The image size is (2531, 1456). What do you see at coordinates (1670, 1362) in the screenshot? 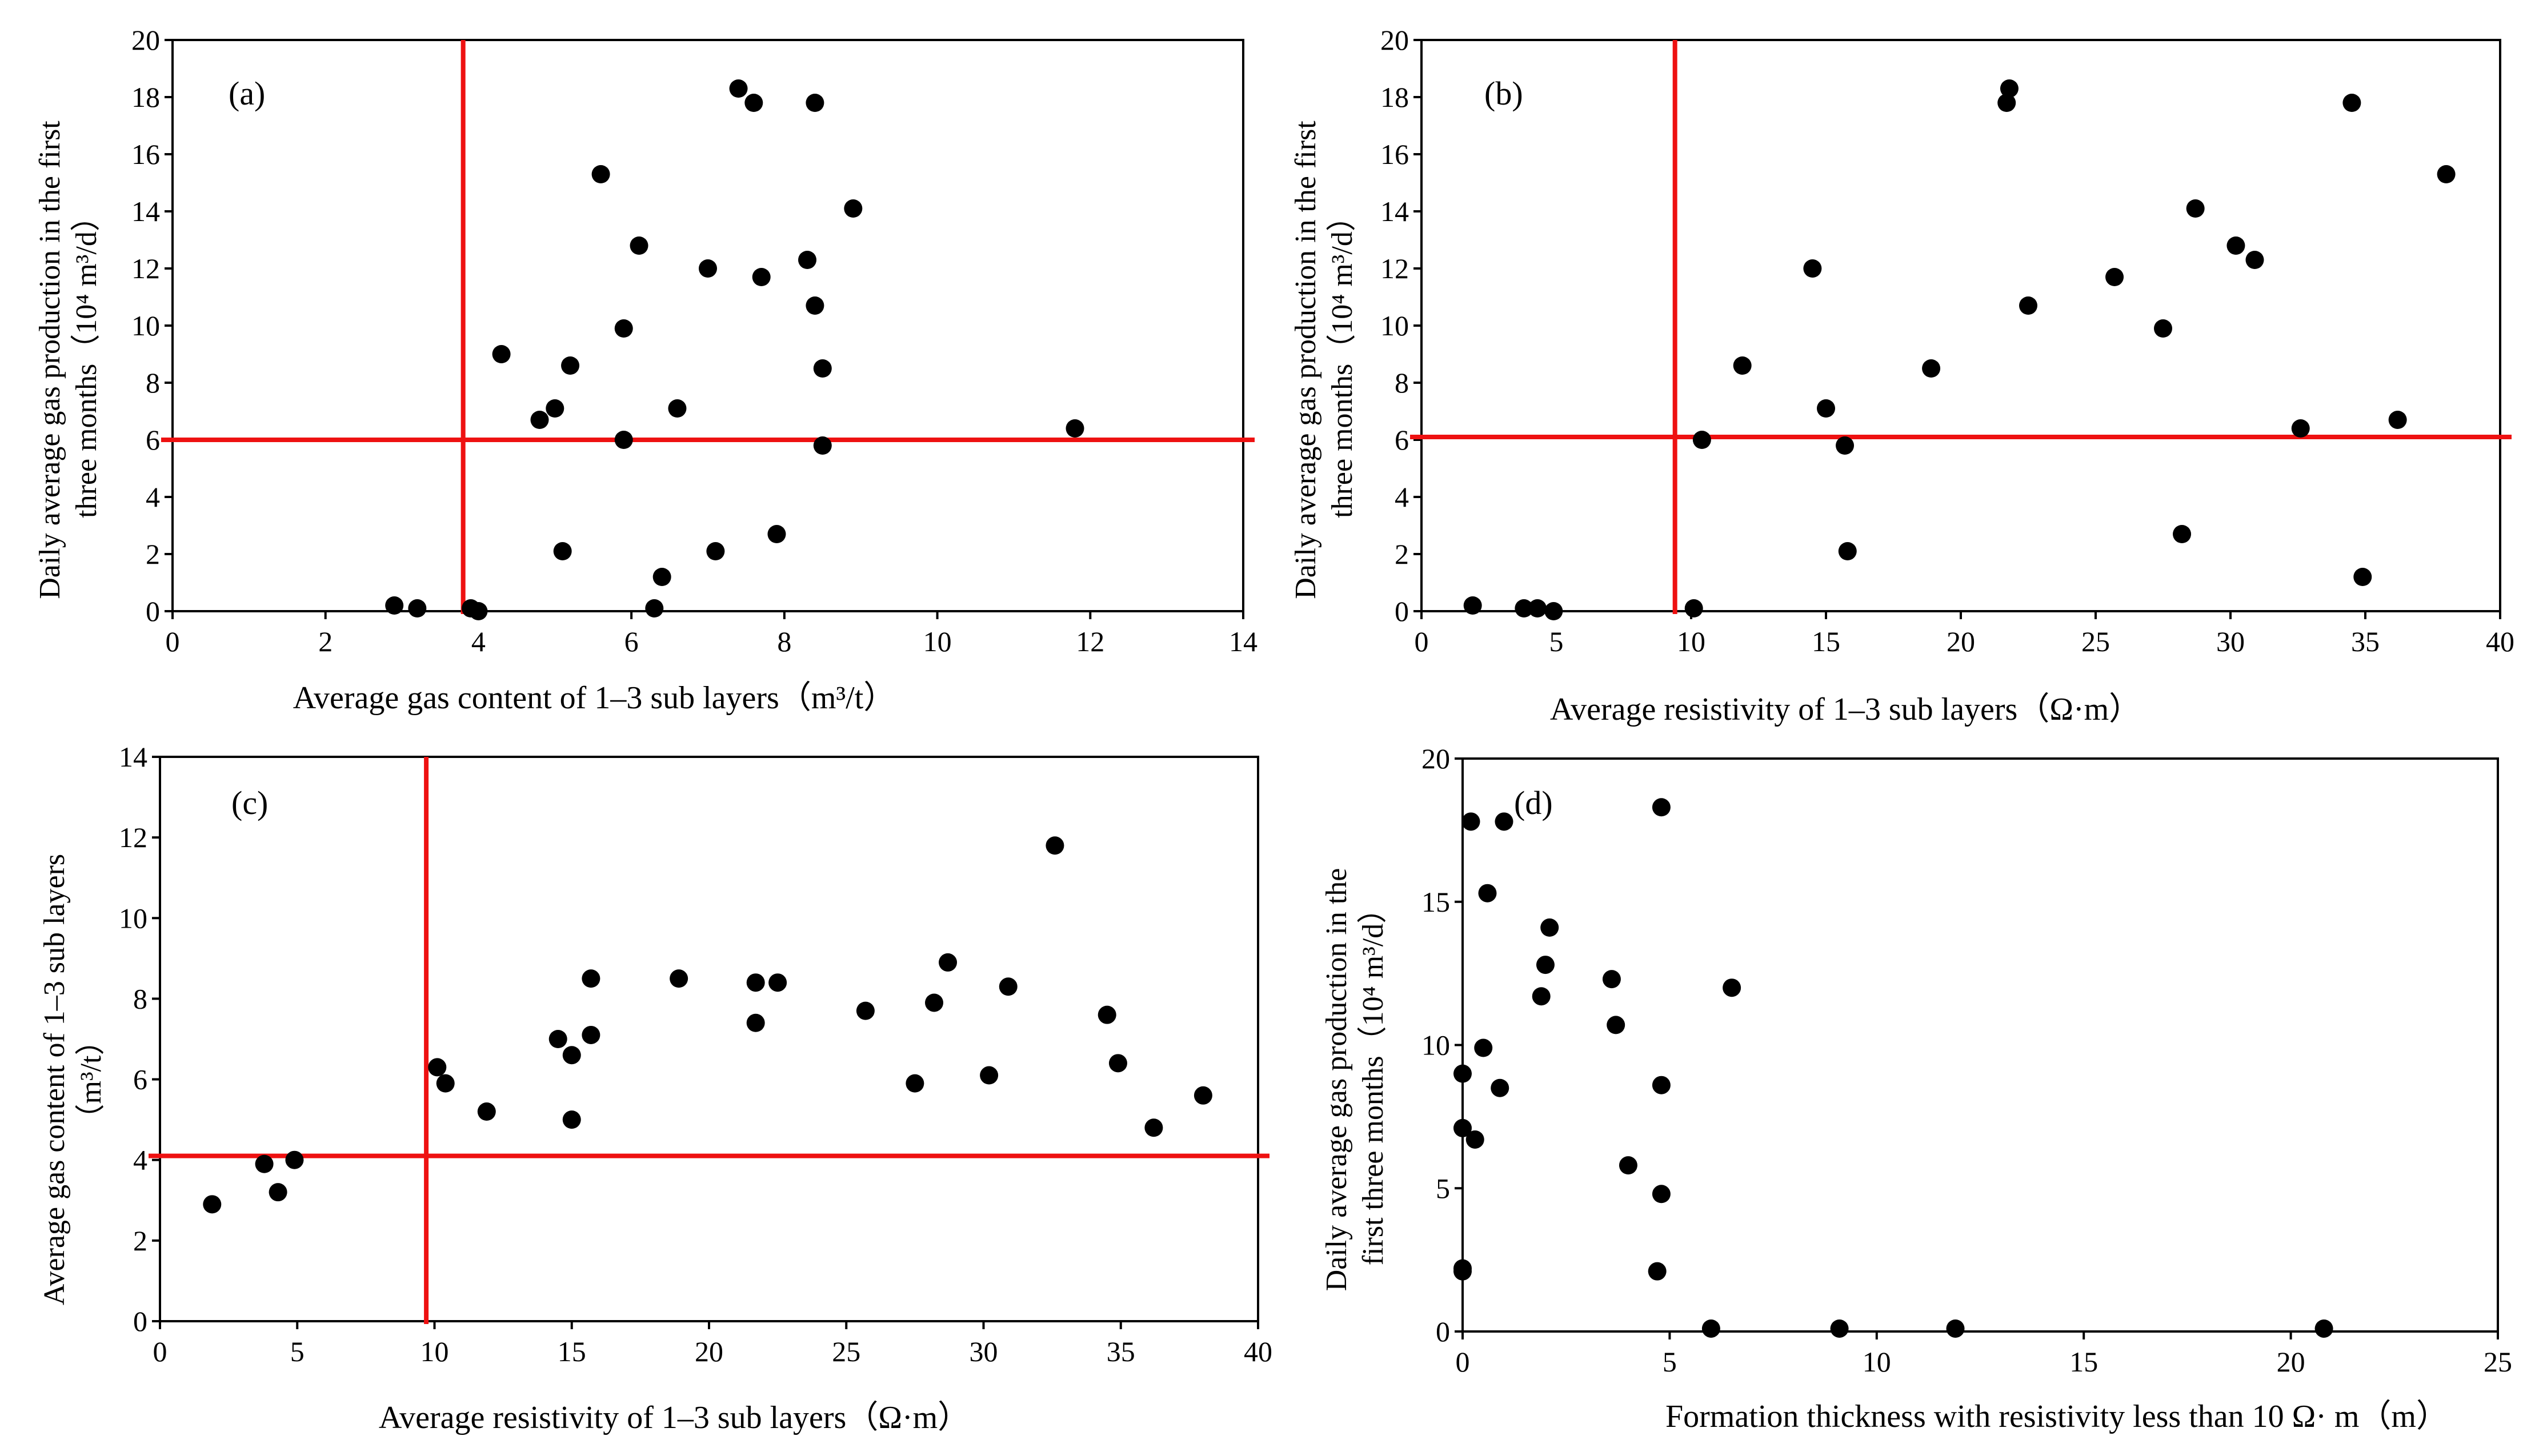
I see `panel-d-x-tick-label: 5` at bounding box center [1670, 1362].